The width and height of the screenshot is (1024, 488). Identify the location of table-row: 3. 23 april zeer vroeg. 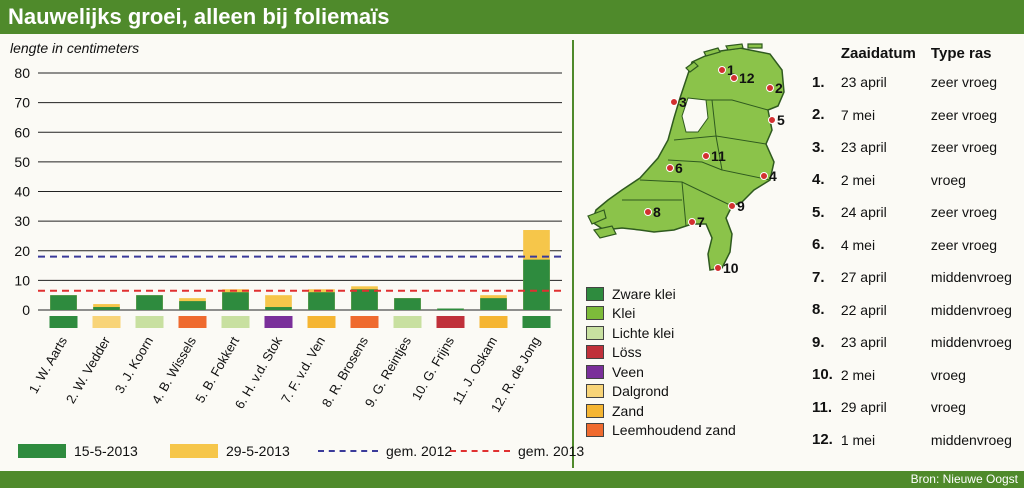
(912, 147).